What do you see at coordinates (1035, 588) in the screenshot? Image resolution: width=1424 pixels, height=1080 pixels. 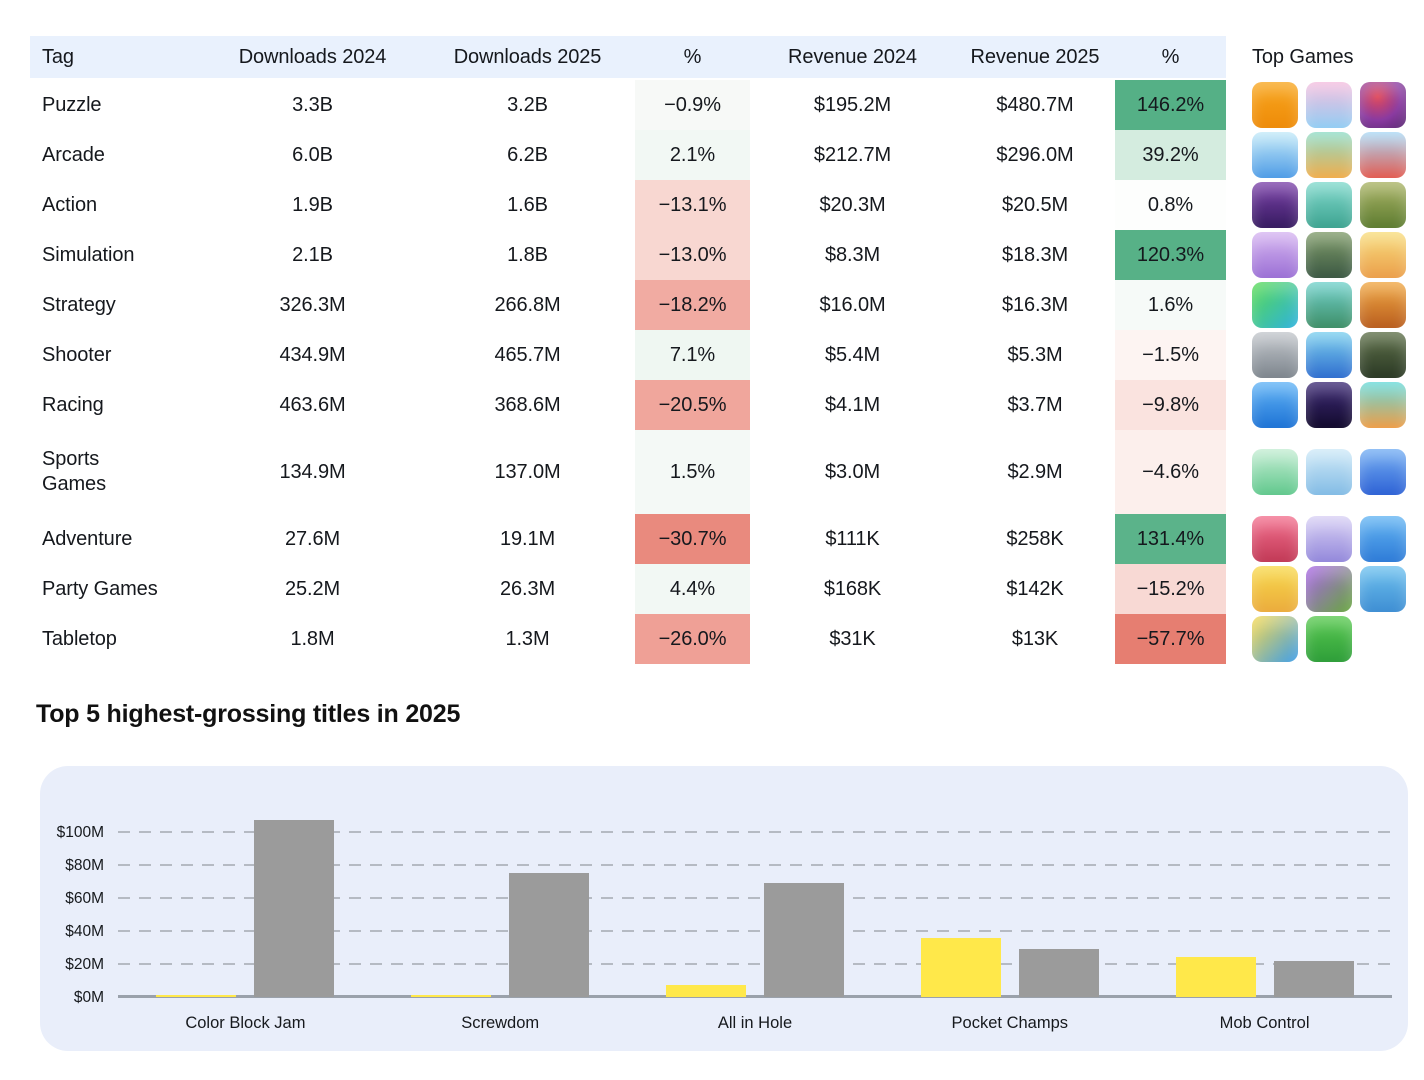 I see `revenue-2025-cell: $142K` at bounding box center [1035, 588].